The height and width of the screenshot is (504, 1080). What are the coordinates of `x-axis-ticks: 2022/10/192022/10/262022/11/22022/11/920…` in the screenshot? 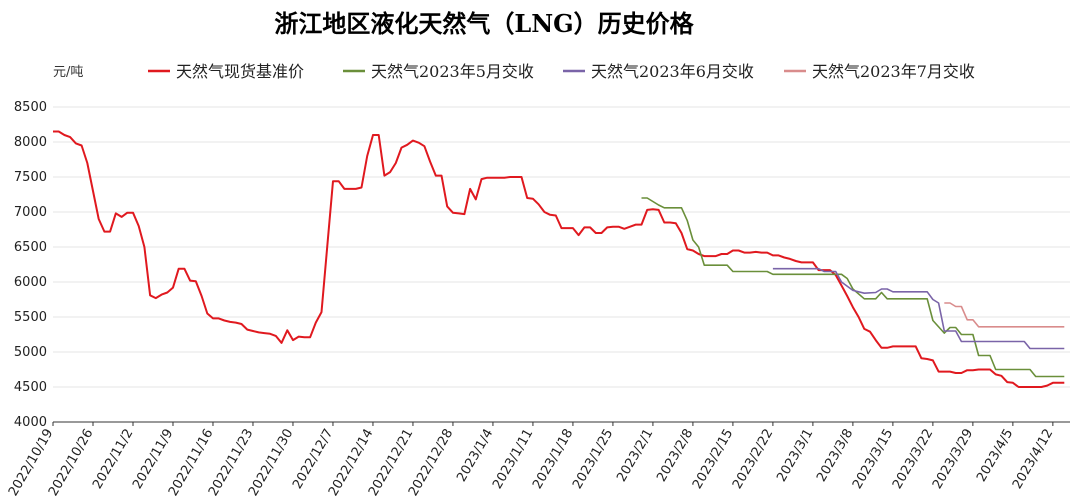 It's located at (531, 460).